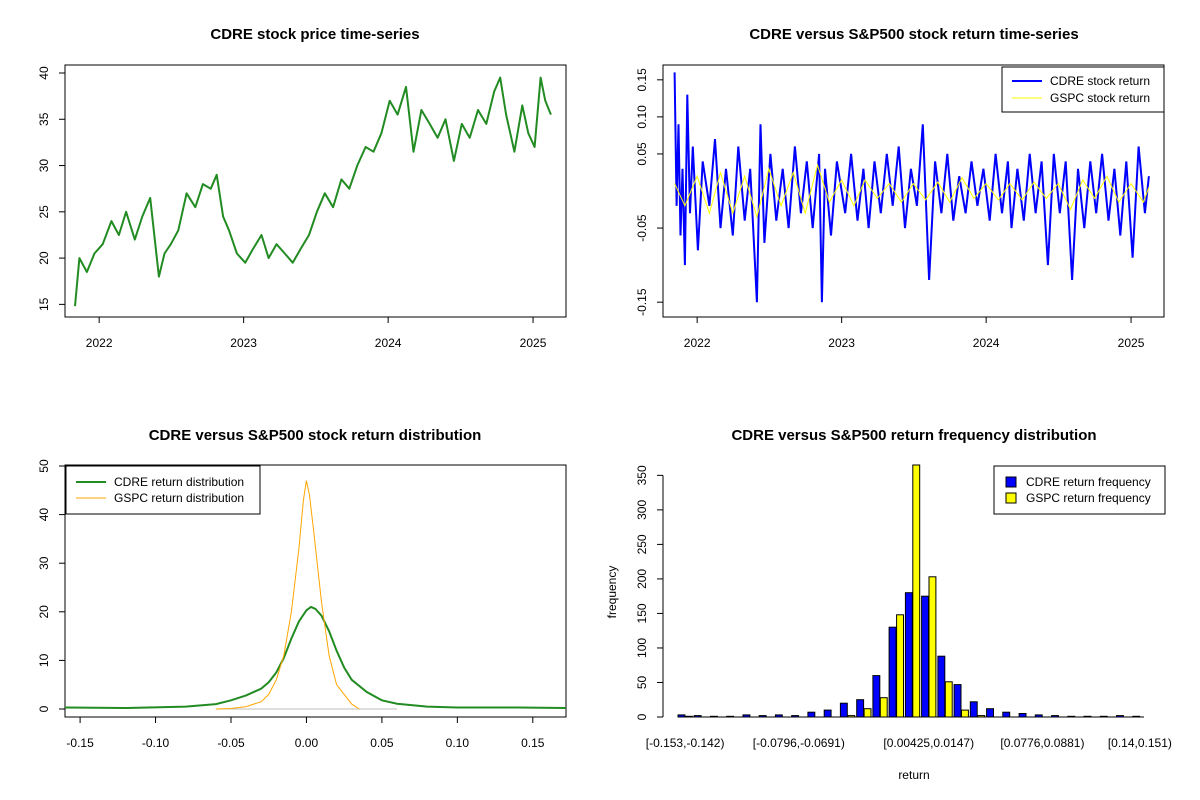 The width and height of the screenshot is (1200, 800). What do you see at coordinates (163, 490) in the screenshot?
I see `panel-3-legend-box` at bounding box center [163, 490].